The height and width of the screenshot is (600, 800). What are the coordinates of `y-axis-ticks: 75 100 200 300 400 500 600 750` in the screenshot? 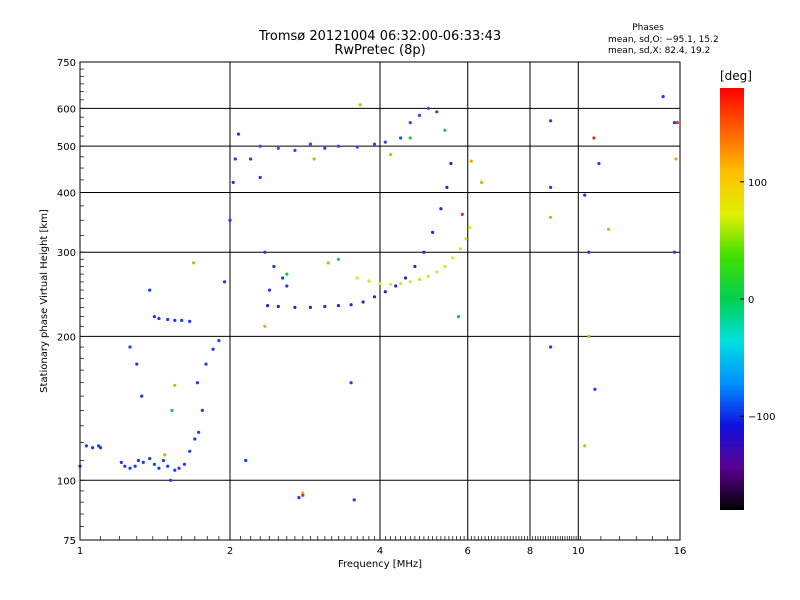 It's located at (70, 302).